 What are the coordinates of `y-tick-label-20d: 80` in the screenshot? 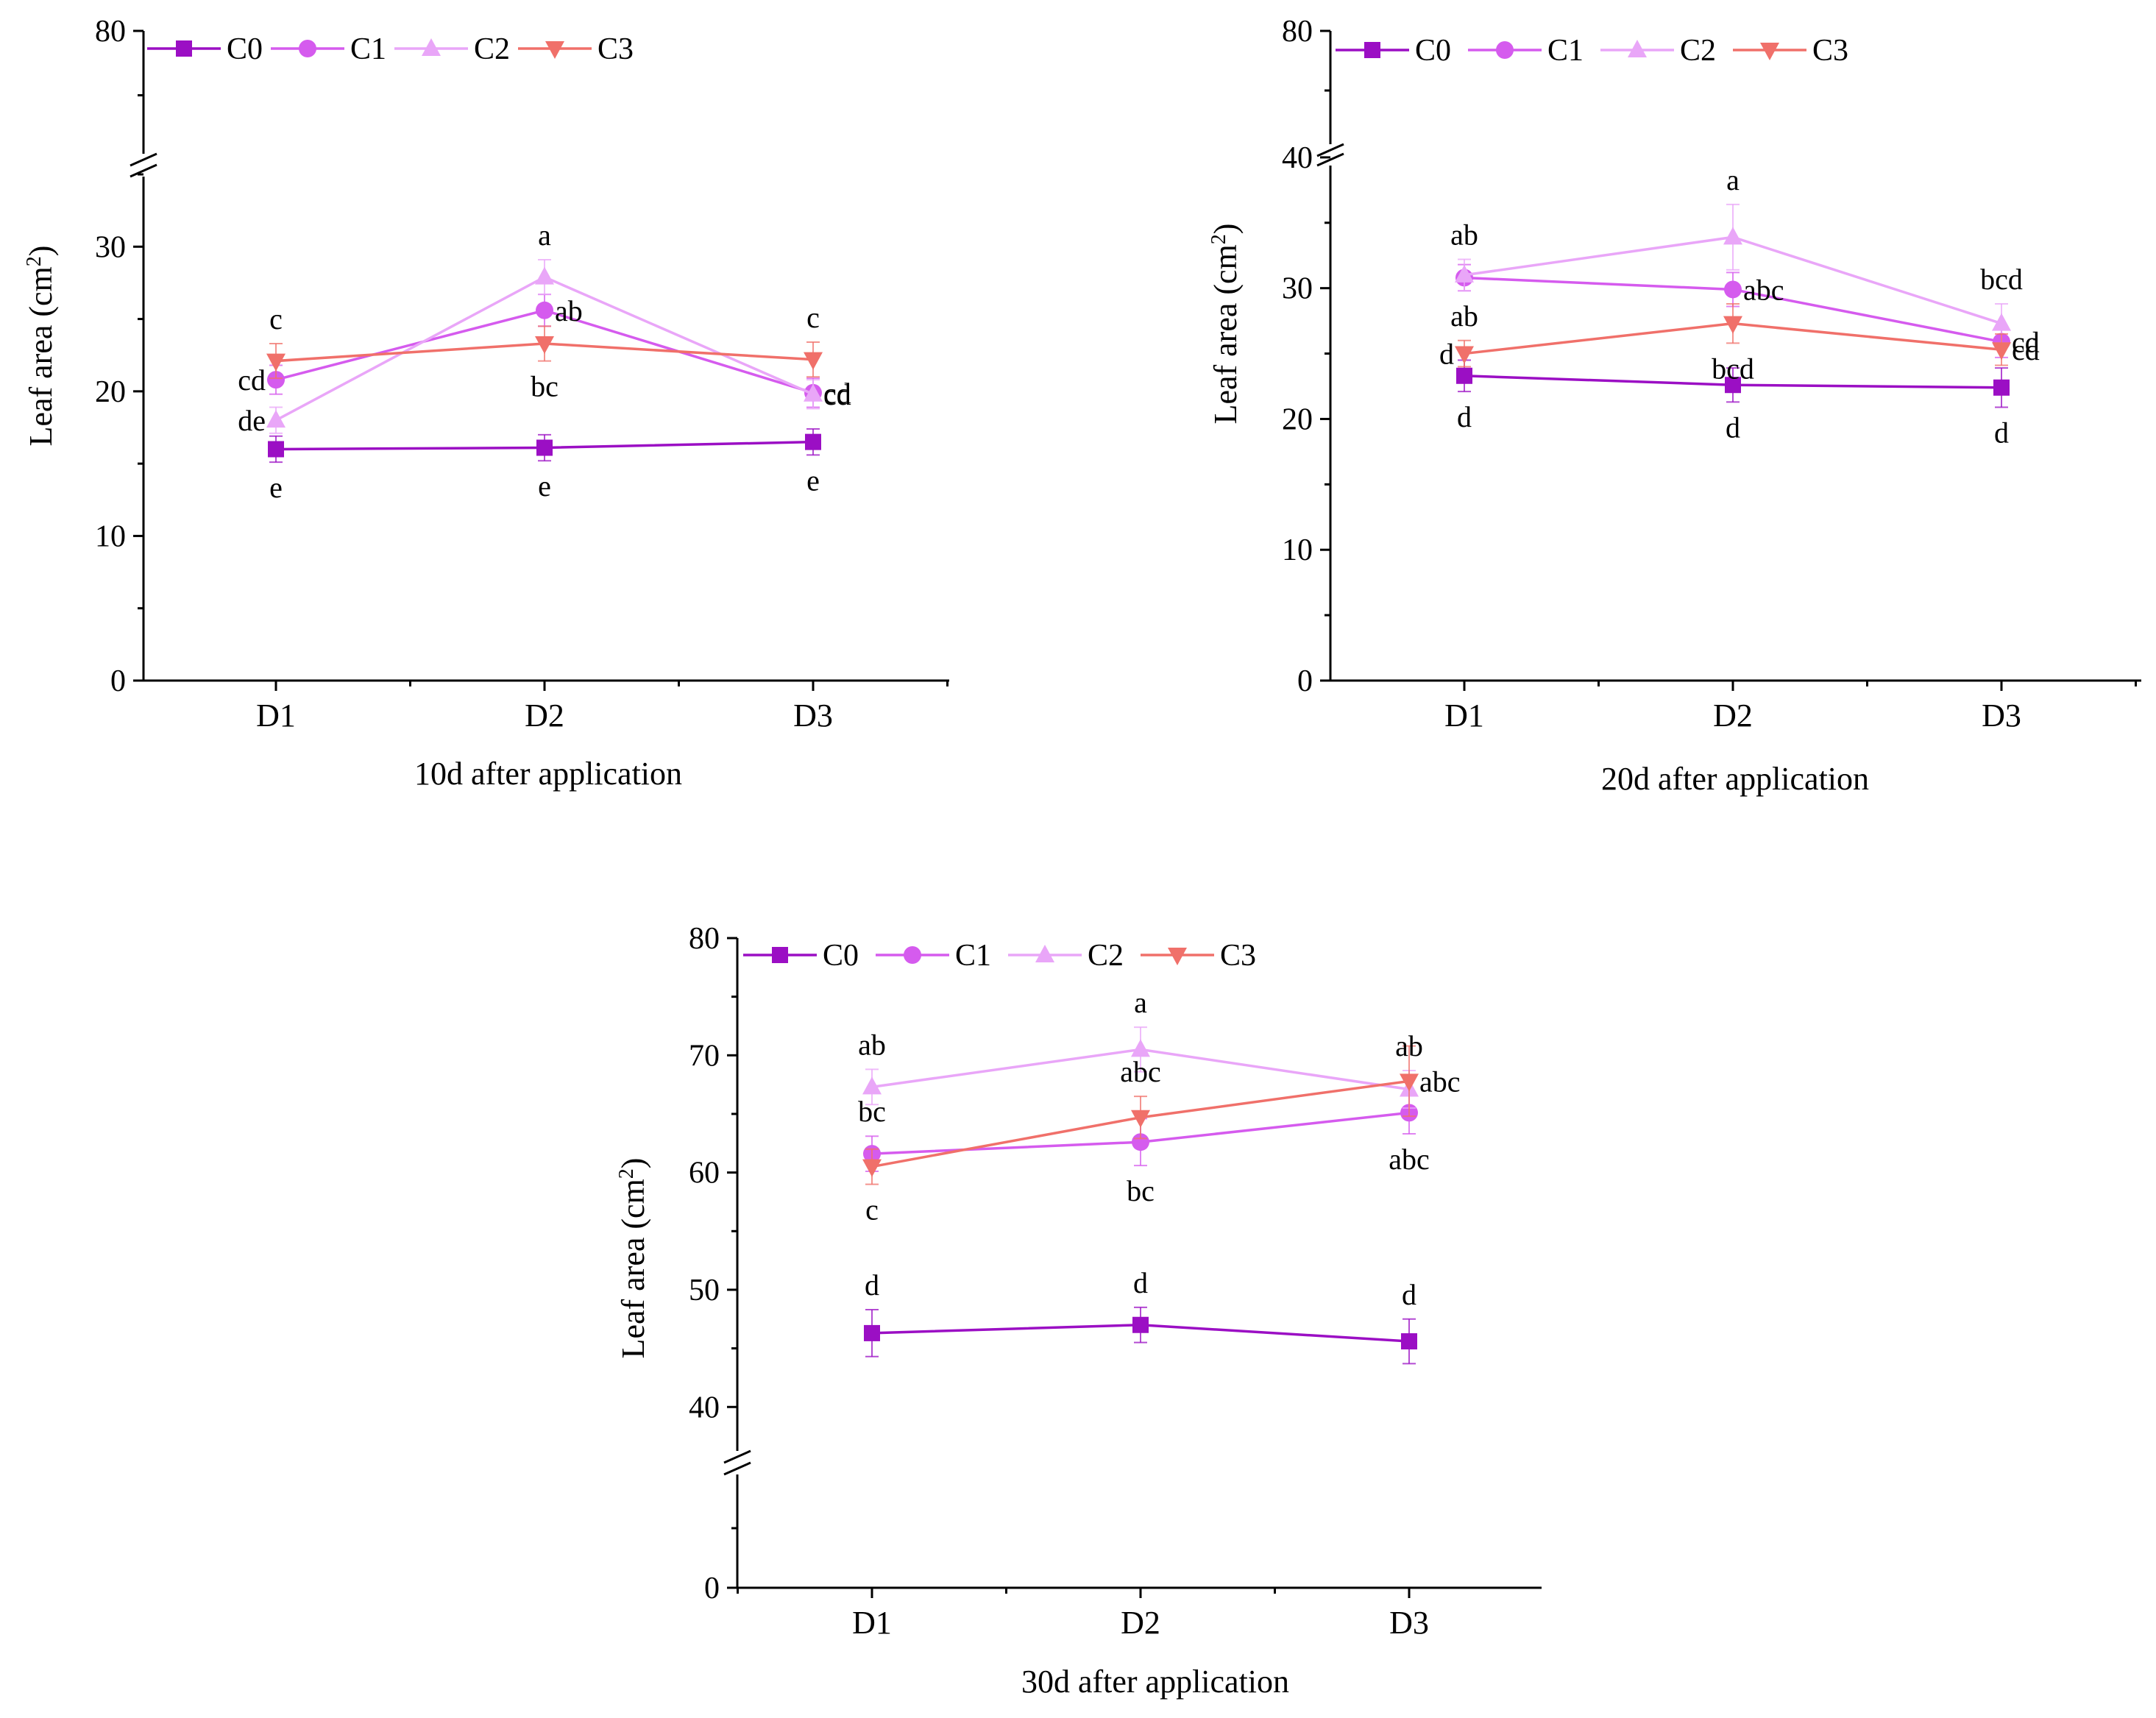 It's located at (1297, 32).